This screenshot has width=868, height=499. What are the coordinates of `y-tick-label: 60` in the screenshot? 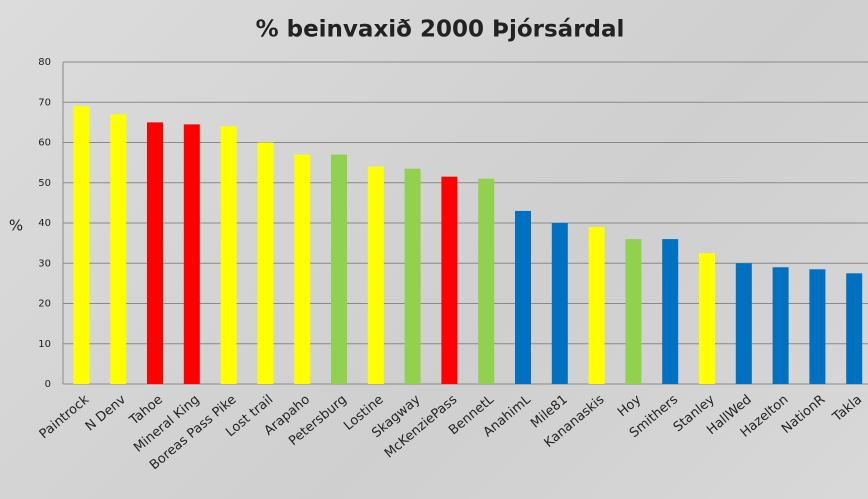 It's located at (44, 143).